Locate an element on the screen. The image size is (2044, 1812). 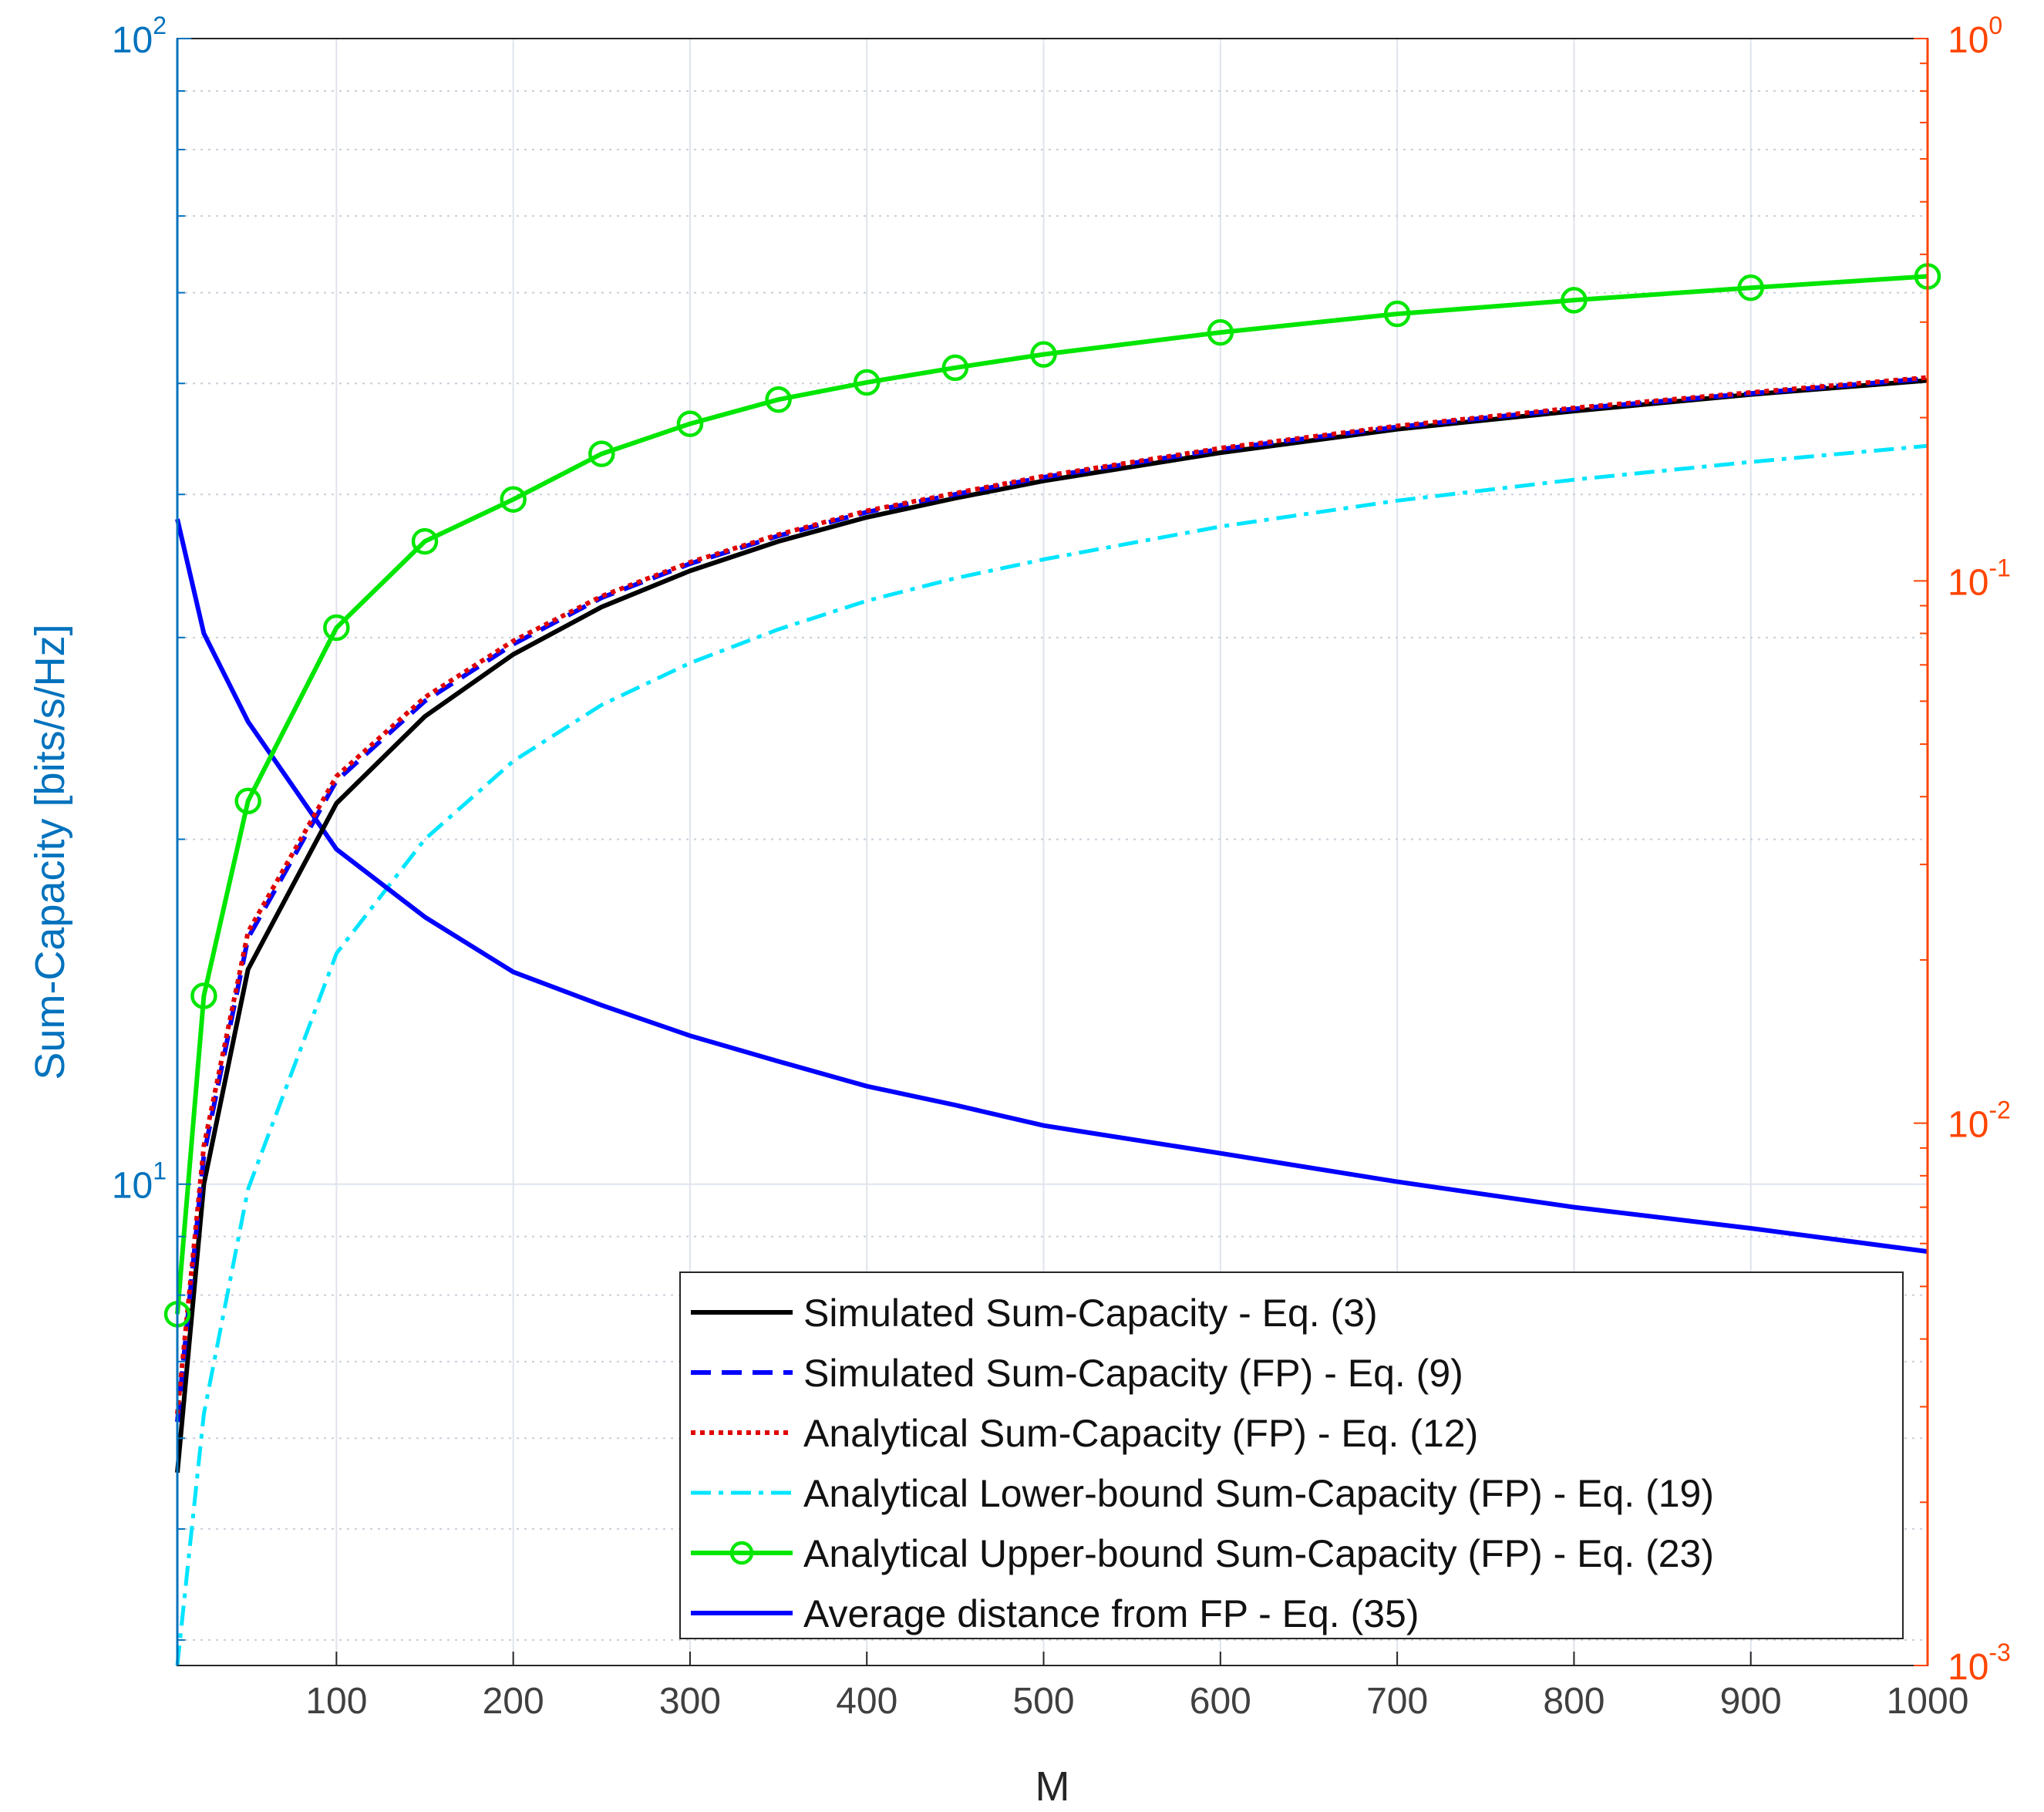
y-axis-title: Sum-Capacity [bits/s/Hz] is located at coordinates (50, 852).